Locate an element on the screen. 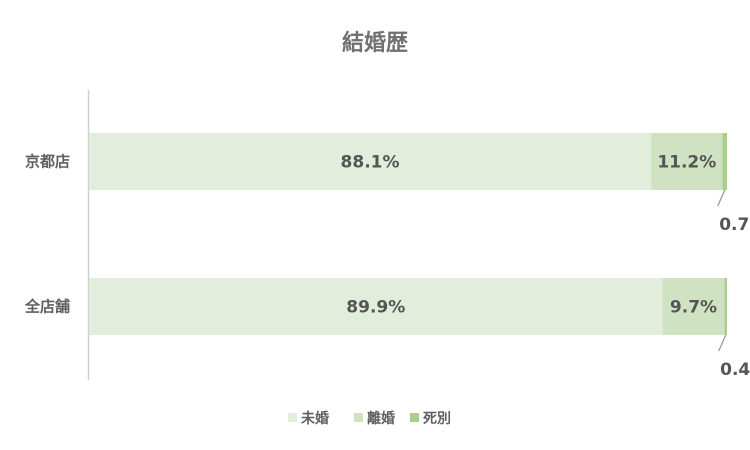 The height and width of the screenshot is (450, 750). data-label: 11.2% is located at coordinates (686, 163).